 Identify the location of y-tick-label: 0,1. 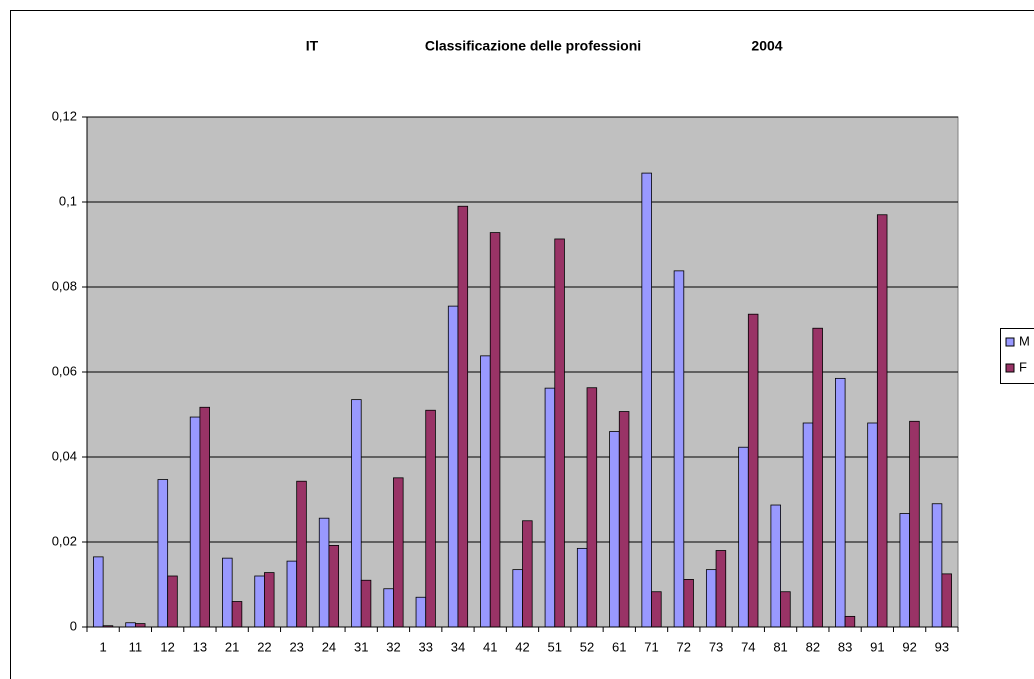
(68, 200).